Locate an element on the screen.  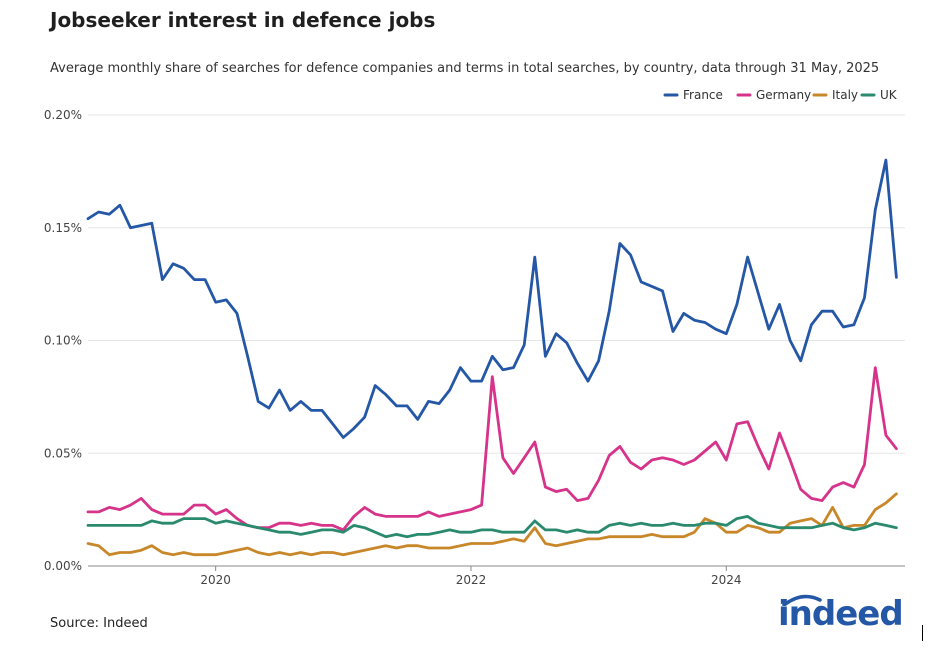
y-tick-label: 0.00% is located at coordinates (63, 566).